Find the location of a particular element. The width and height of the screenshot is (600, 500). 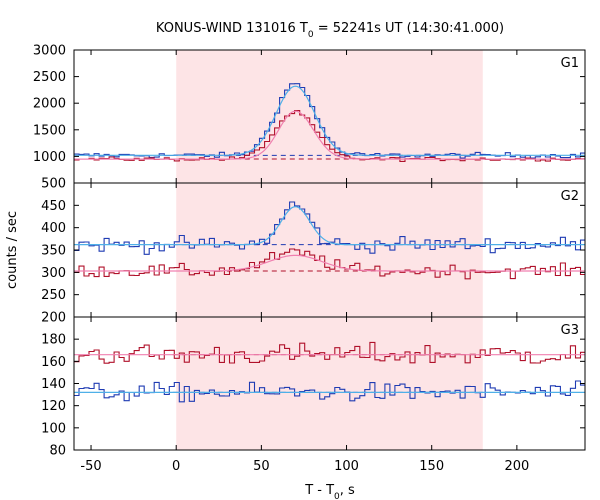

y-tick-label: 200 is located at coordinates (53, 318).